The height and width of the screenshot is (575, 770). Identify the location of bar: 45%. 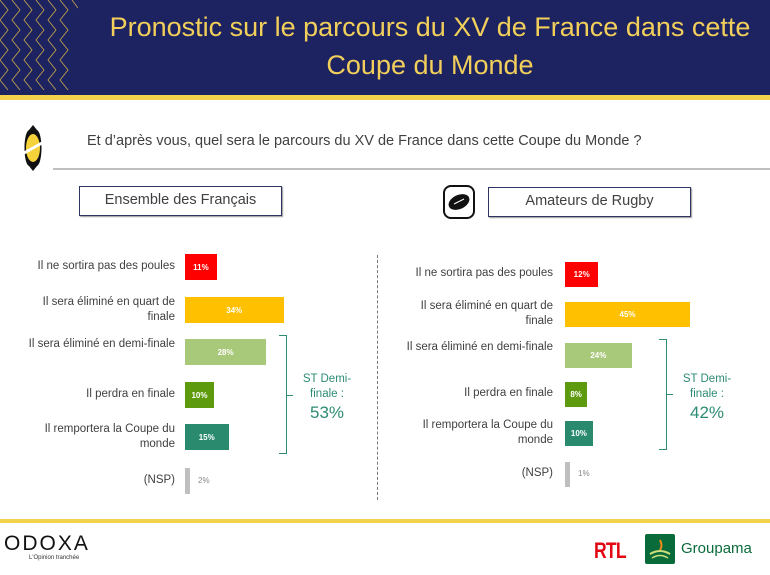
(628, 314).